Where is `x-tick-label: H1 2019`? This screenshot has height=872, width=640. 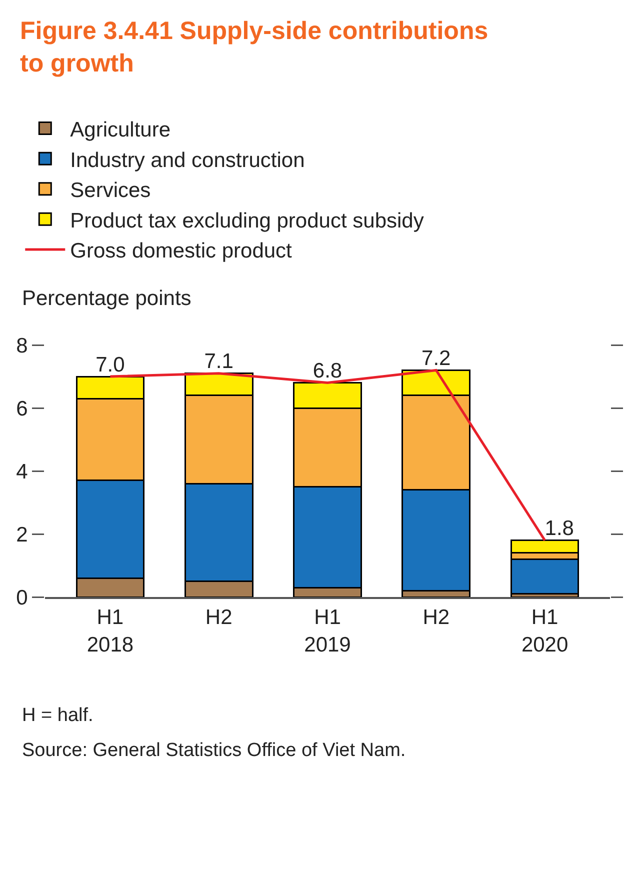
x-tick-label: H1 2019 is located at coordinates (327, 631).